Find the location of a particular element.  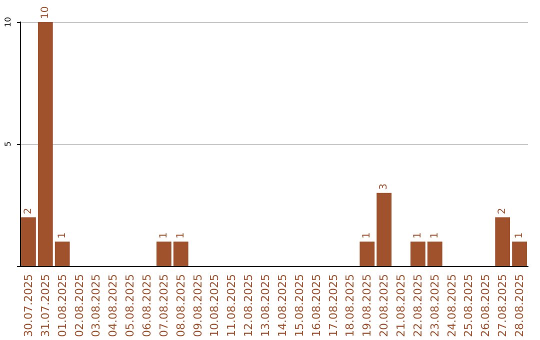

x-tick-label: 31.07.2025 is located at coordinates (45, 306).